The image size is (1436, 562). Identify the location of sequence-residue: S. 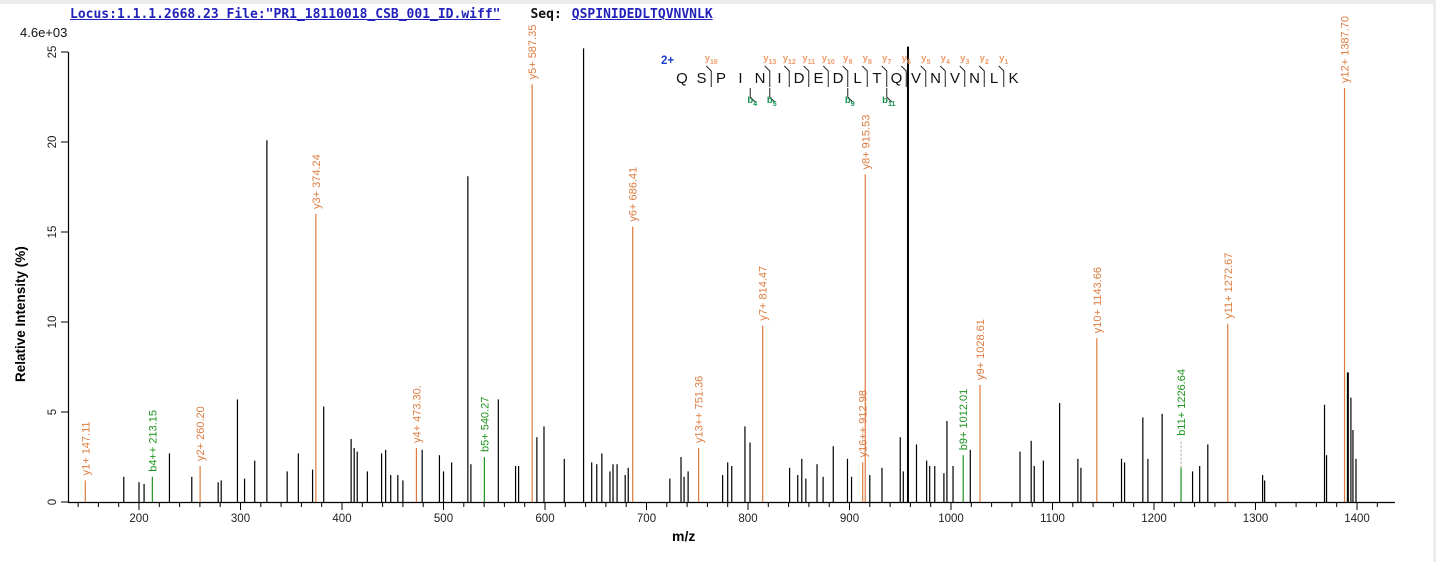
(701, 78).